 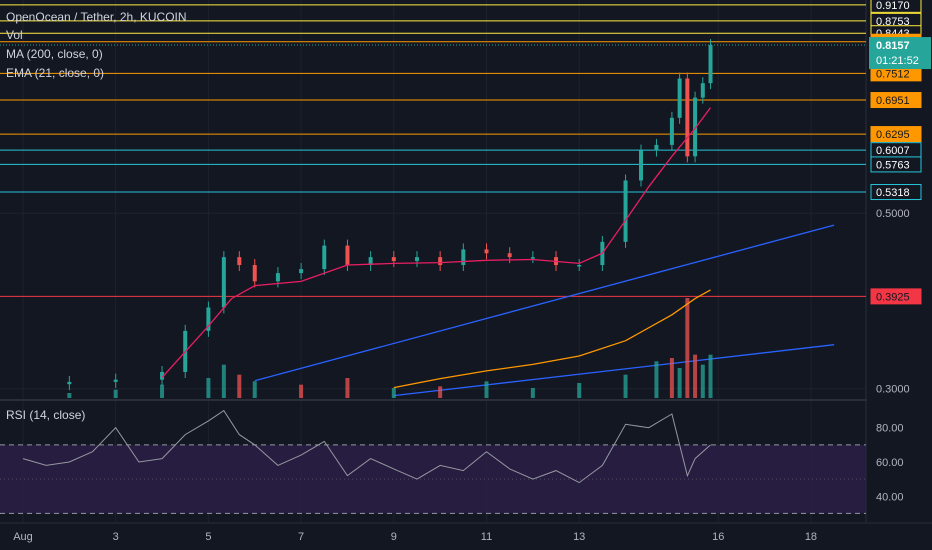 What do you see at coordinates (54, 54) in the screenshot?
I see `ma-legend: MA (200, close, 0)` at bounding box center [54, 54].